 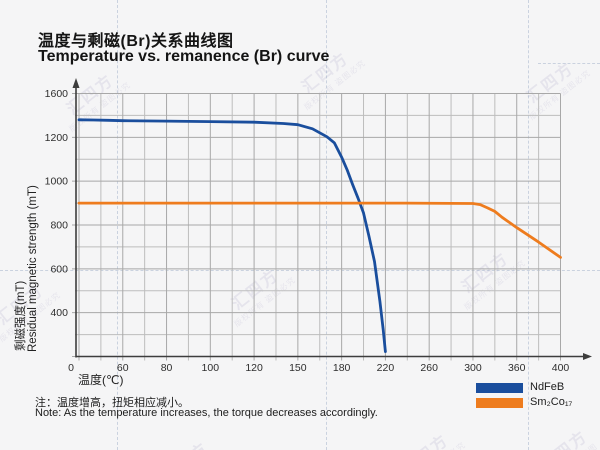 I want to click on svg-text: 220, so click(x=386, y=368).